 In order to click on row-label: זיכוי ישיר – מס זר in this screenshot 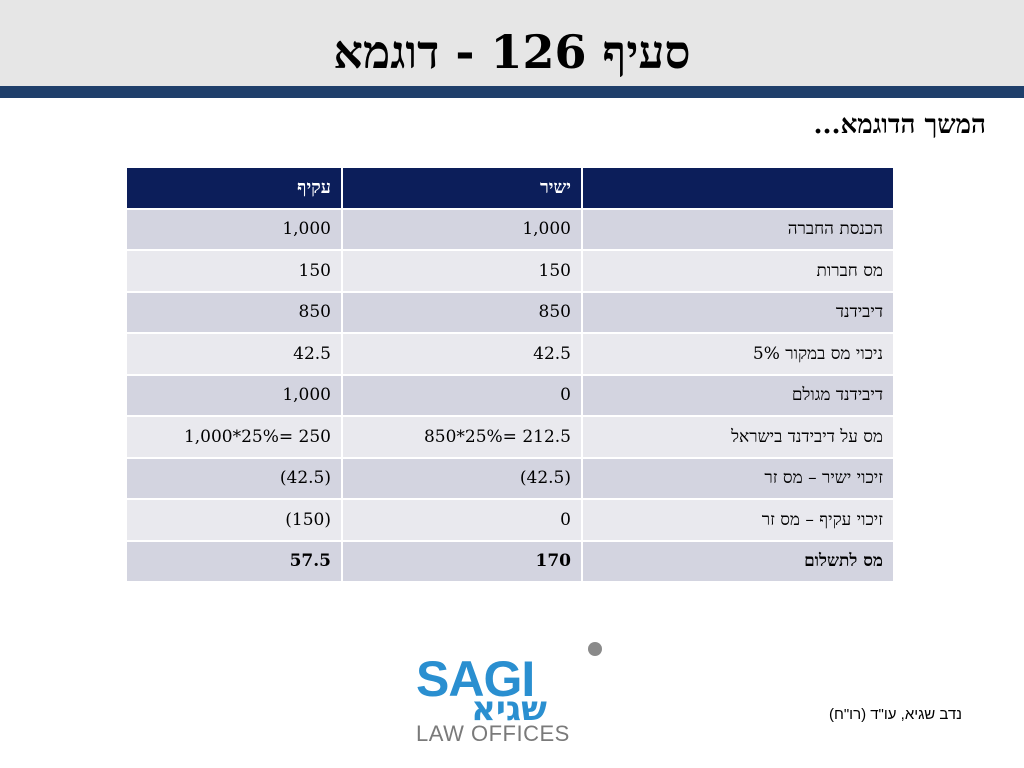, I will do `click(738, 478)`.